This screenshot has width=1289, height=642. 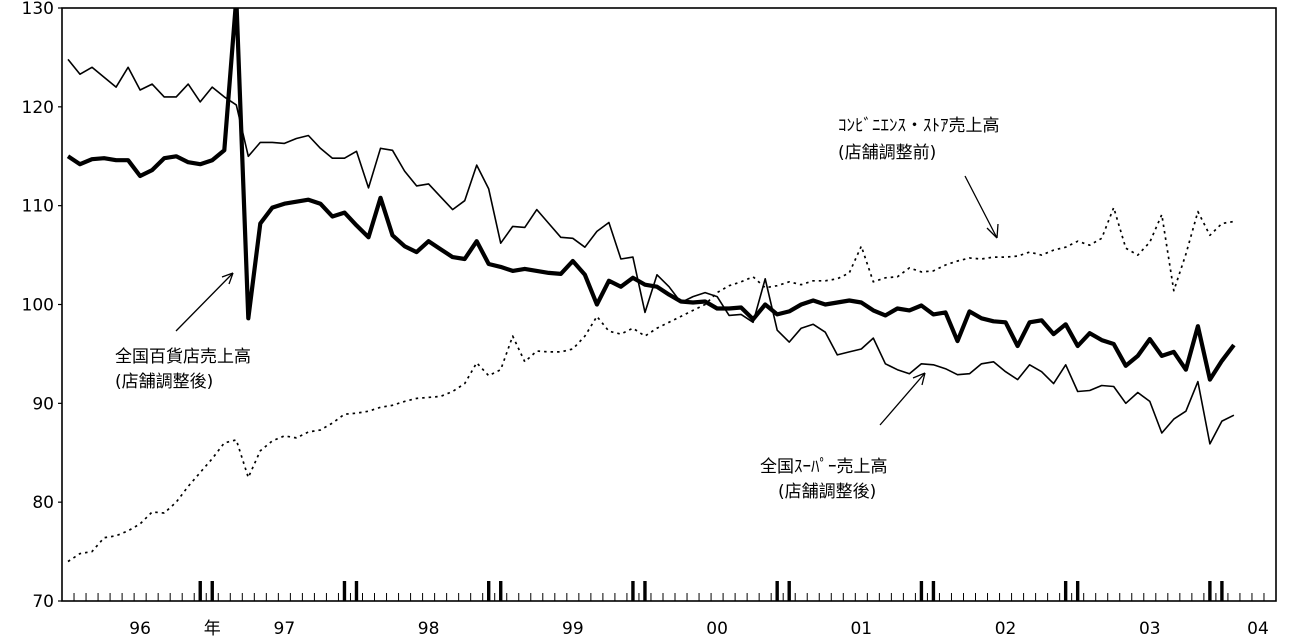 What do you see at coordinates (887, 153) in the screenshot?
I see `annotation-conv-line2: (店舗調整前)` at bounding box center [887, 153].